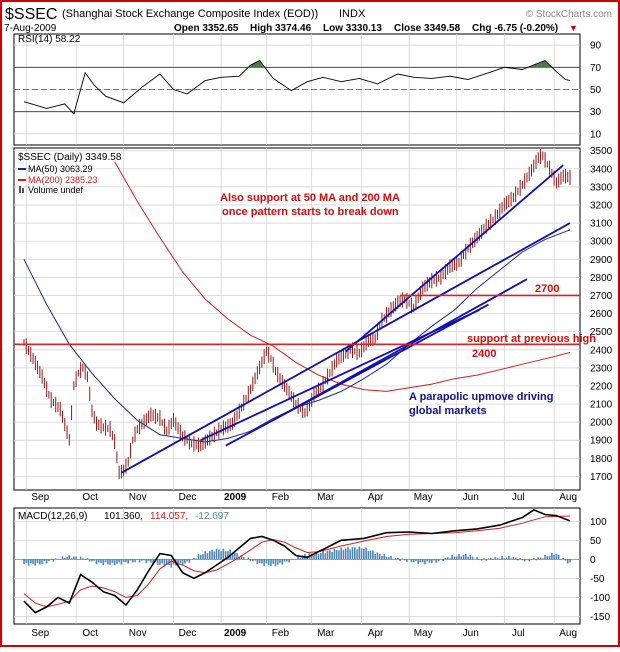 The height and width of the screenshot is (652, 620). Describe the element at coordinates (20, 189) in the screenshot. I see `volume-legend-icon` at that location.